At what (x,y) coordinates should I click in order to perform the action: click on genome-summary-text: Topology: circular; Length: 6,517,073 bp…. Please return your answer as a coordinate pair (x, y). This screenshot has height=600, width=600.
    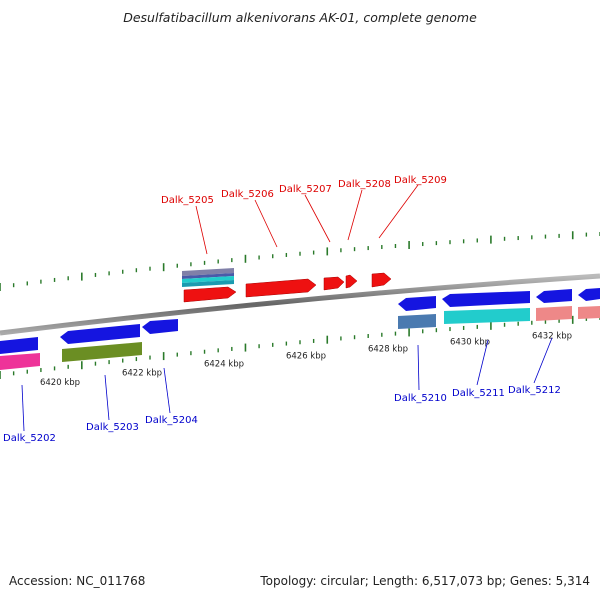
    Looking at the image, I should click on (425, 581).